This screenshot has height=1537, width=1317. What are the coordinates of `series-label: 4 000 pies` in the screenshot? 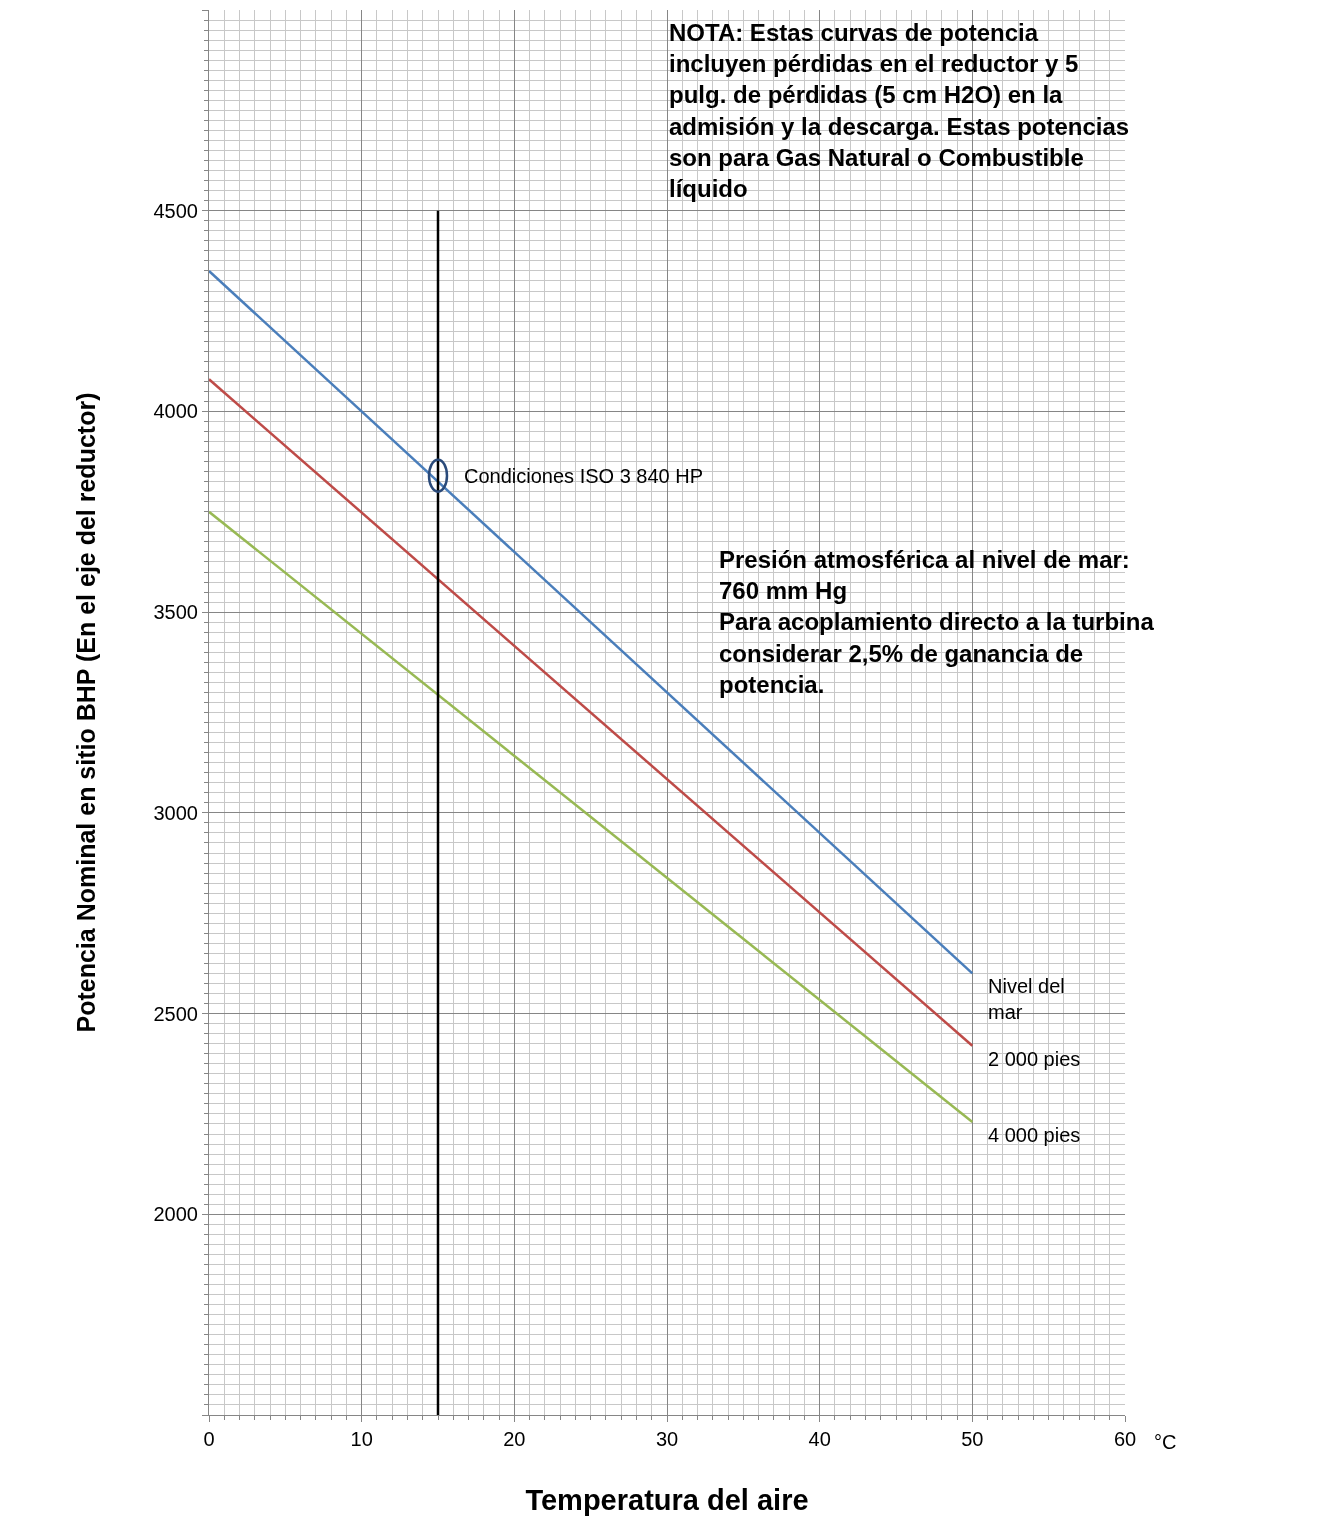 It's located at (1034, 1135).